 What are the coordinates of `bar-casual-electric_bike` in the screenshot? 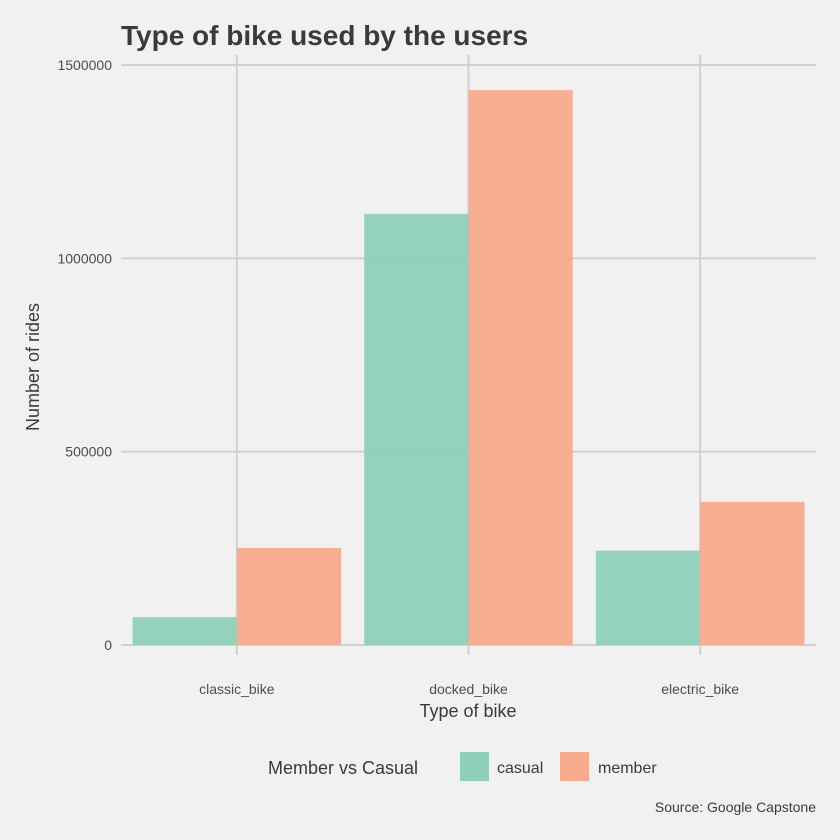 It's located at (648, 597).